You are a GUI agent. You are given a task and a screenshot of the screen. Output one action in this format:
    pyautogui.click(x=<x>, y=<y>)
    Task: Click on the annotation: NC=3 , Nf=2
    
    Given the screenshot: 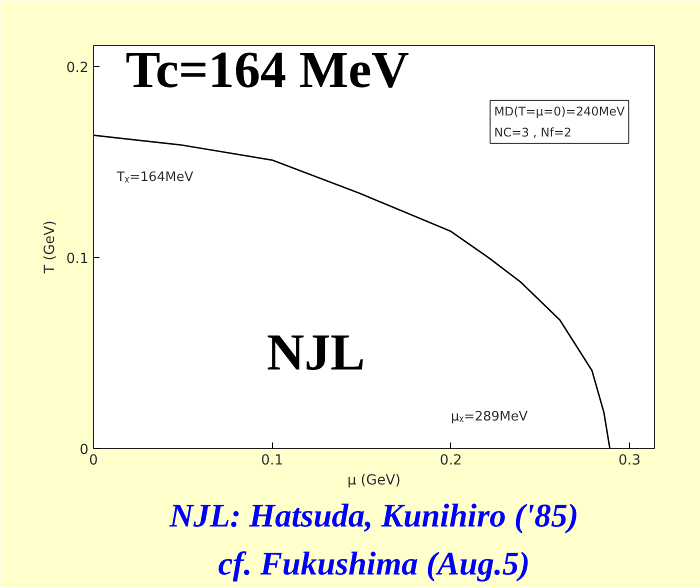 What is the action you would take?
    pyautogui.click(x=533, y=132)
    